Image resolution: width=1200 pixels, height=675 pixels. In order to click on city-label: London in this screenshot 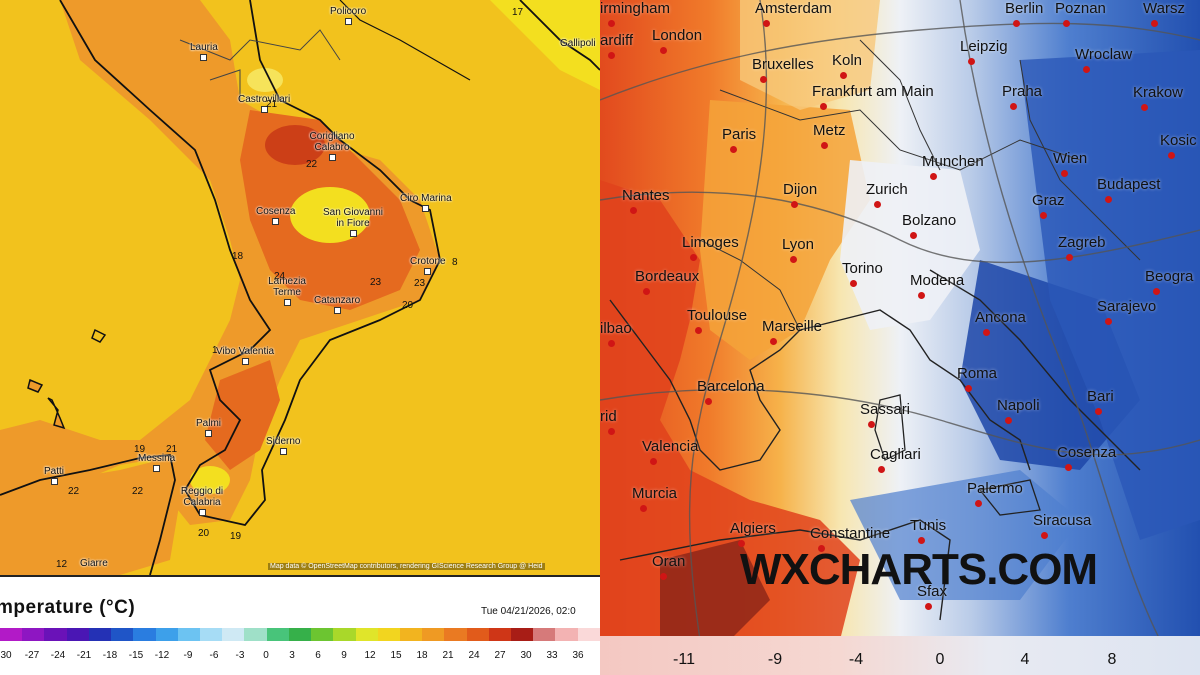, I will do `click(677, 35)`.